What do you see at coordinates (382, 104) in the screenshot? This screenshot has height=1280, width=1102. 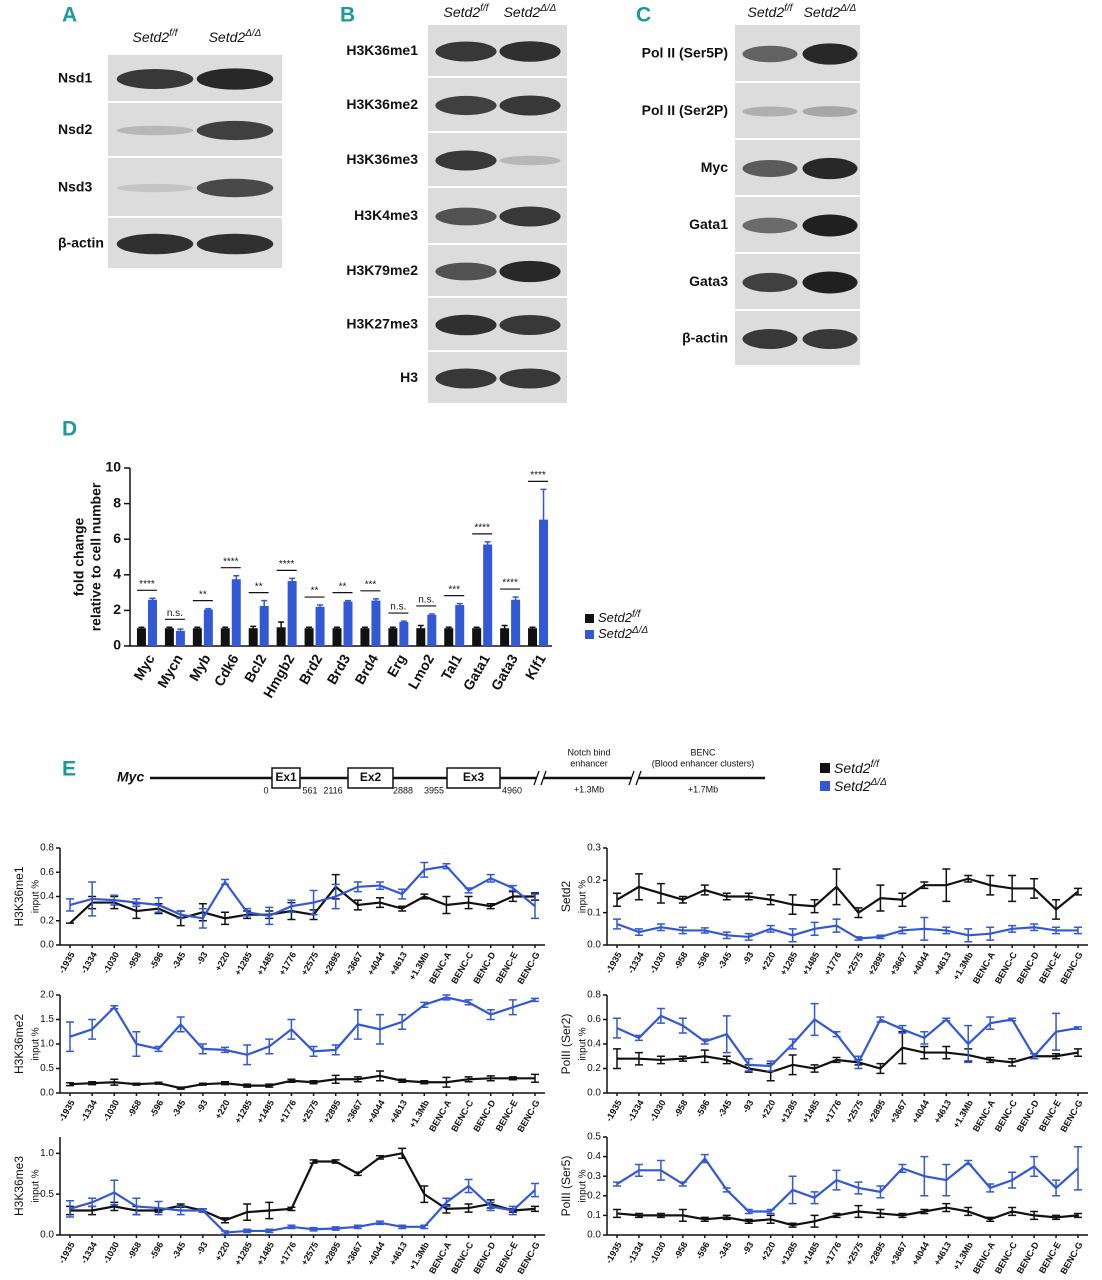 I see `blot-row-label: H3K36me2` at bounding box center [382, 104].